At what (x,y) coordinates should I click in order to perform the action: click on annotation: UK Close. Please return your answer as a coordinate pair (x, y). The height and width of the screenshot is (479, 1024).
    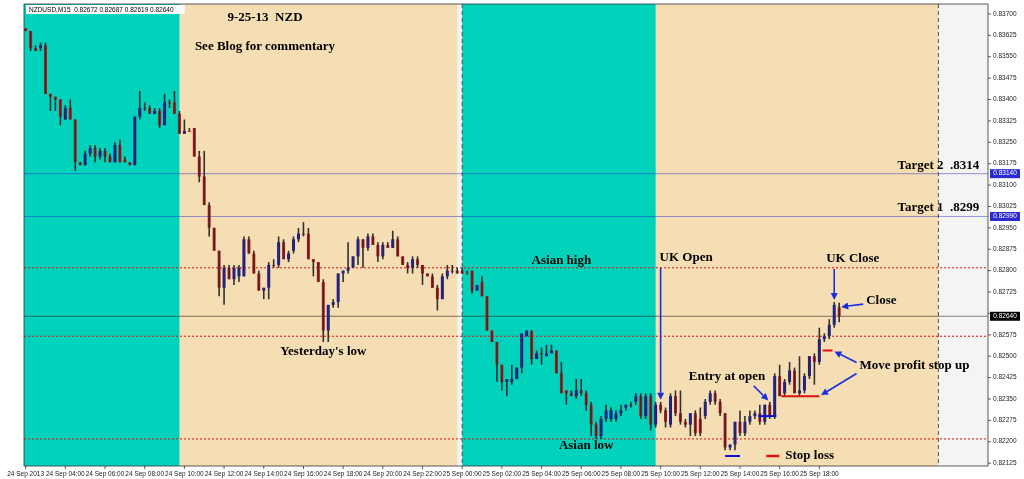
    Looking at the image, I should click on (853, 257).